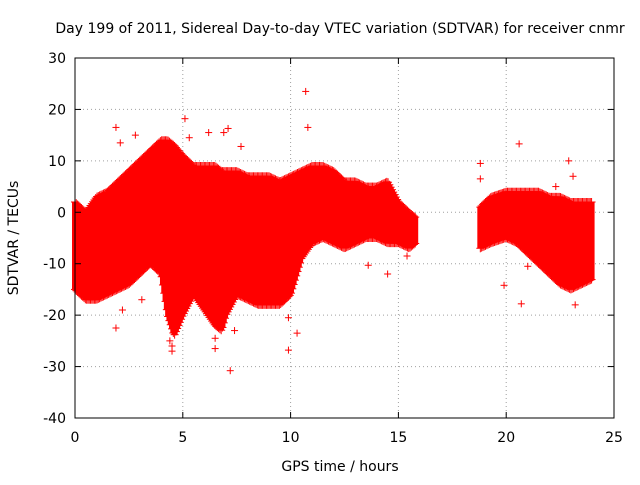 The image size is (640, 485). What do you see at coordinates (182, 438) in the screenshot?
I see `x-tick-label: 5` at bounding box center [182, 438].